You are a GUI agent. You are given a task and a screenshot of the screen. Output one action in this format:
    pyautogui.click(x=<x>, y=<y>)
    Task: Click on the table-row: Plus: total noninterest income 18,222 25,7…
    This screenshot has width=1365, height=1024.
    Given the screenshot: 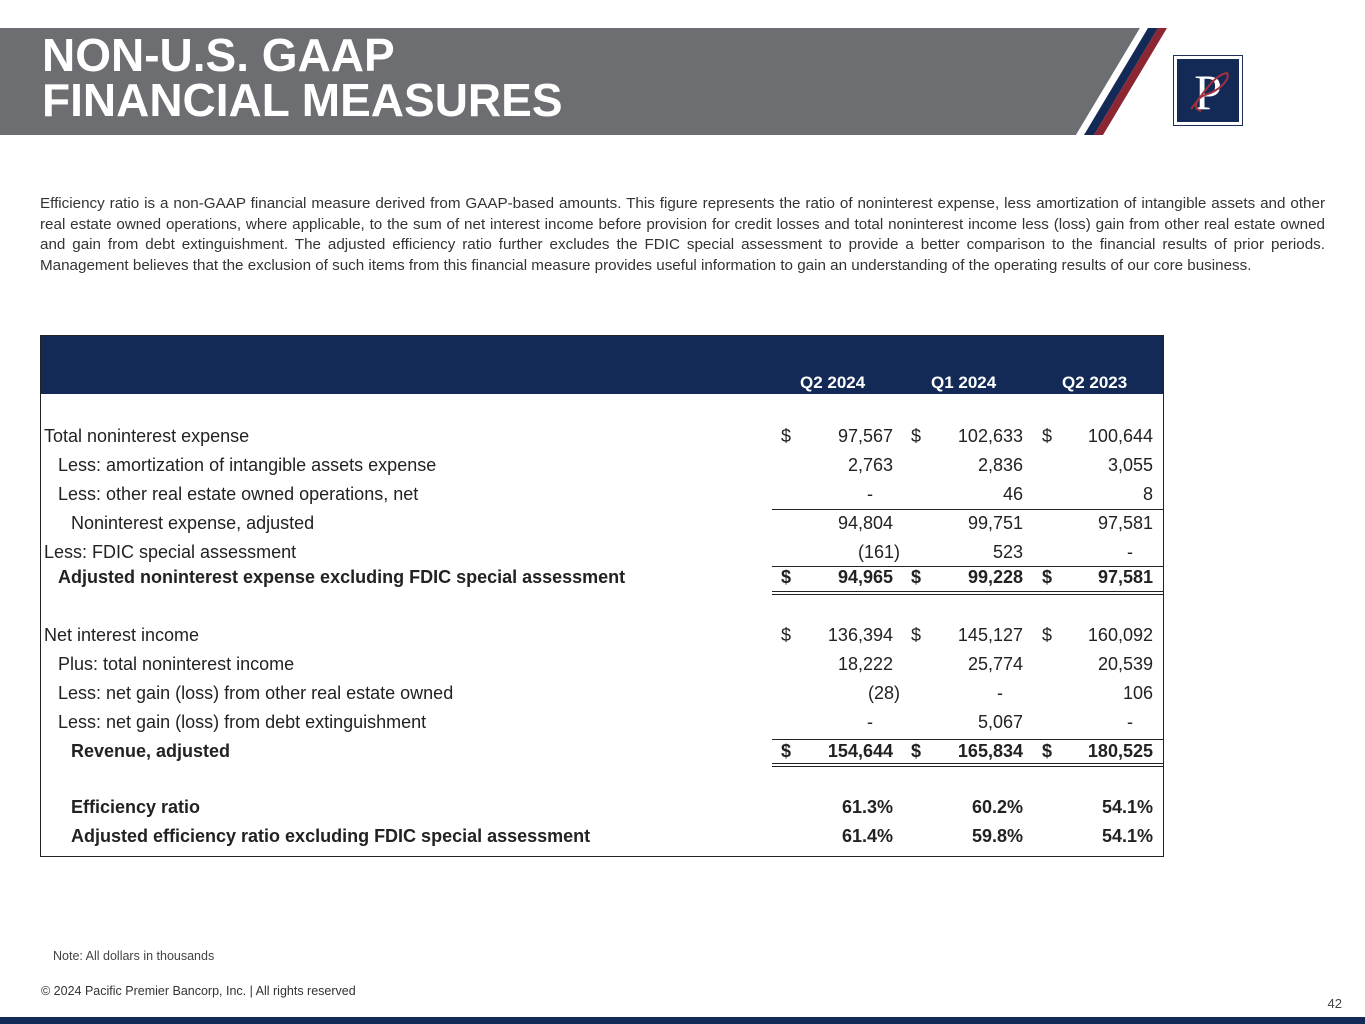 What is the action you would take?
    pyautogui.click(x=602, y=666)
    